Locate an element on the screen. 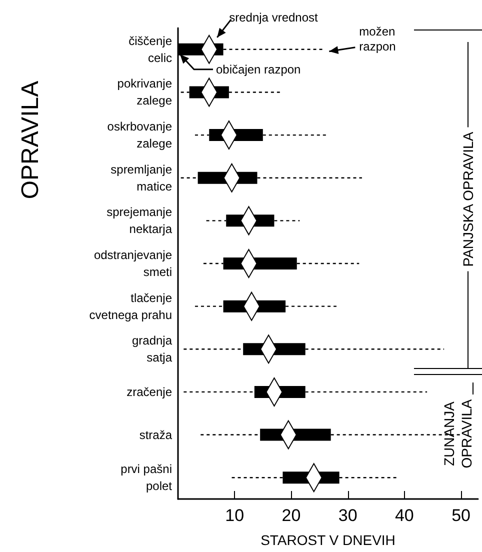 This screenshot has height=552, width=482. y-tick-label: sprejemanje nektarja is located at coordinates (139, 220).